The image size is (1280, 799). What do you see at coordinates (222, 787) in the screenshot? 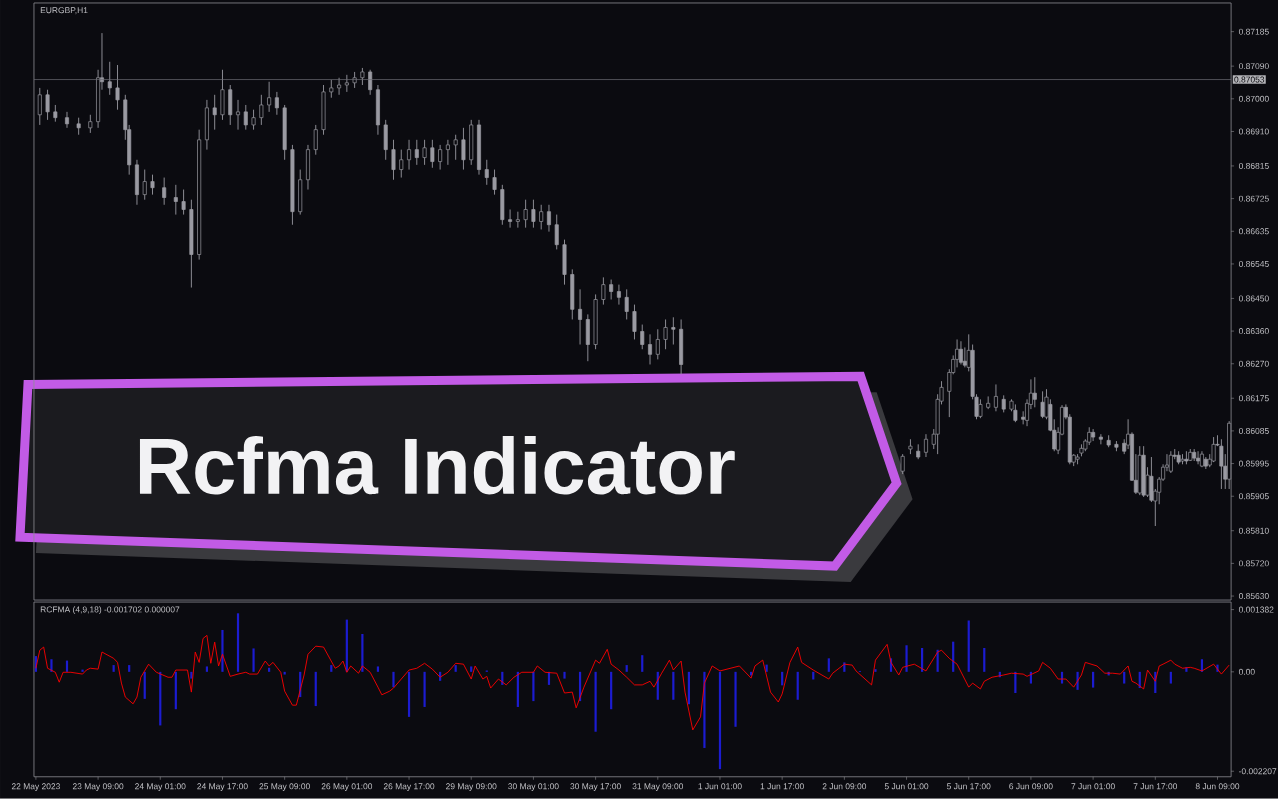
I see `x-tick-label: 24 May 17:00` at bounding box center [222, 787].